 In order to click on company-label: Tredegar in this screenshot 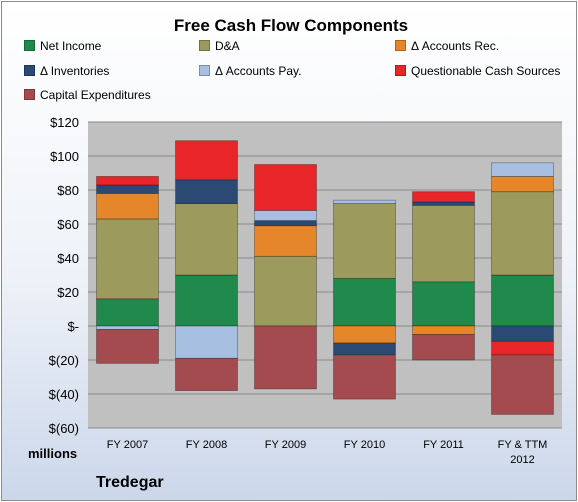, I will do `click(130, 482)`.